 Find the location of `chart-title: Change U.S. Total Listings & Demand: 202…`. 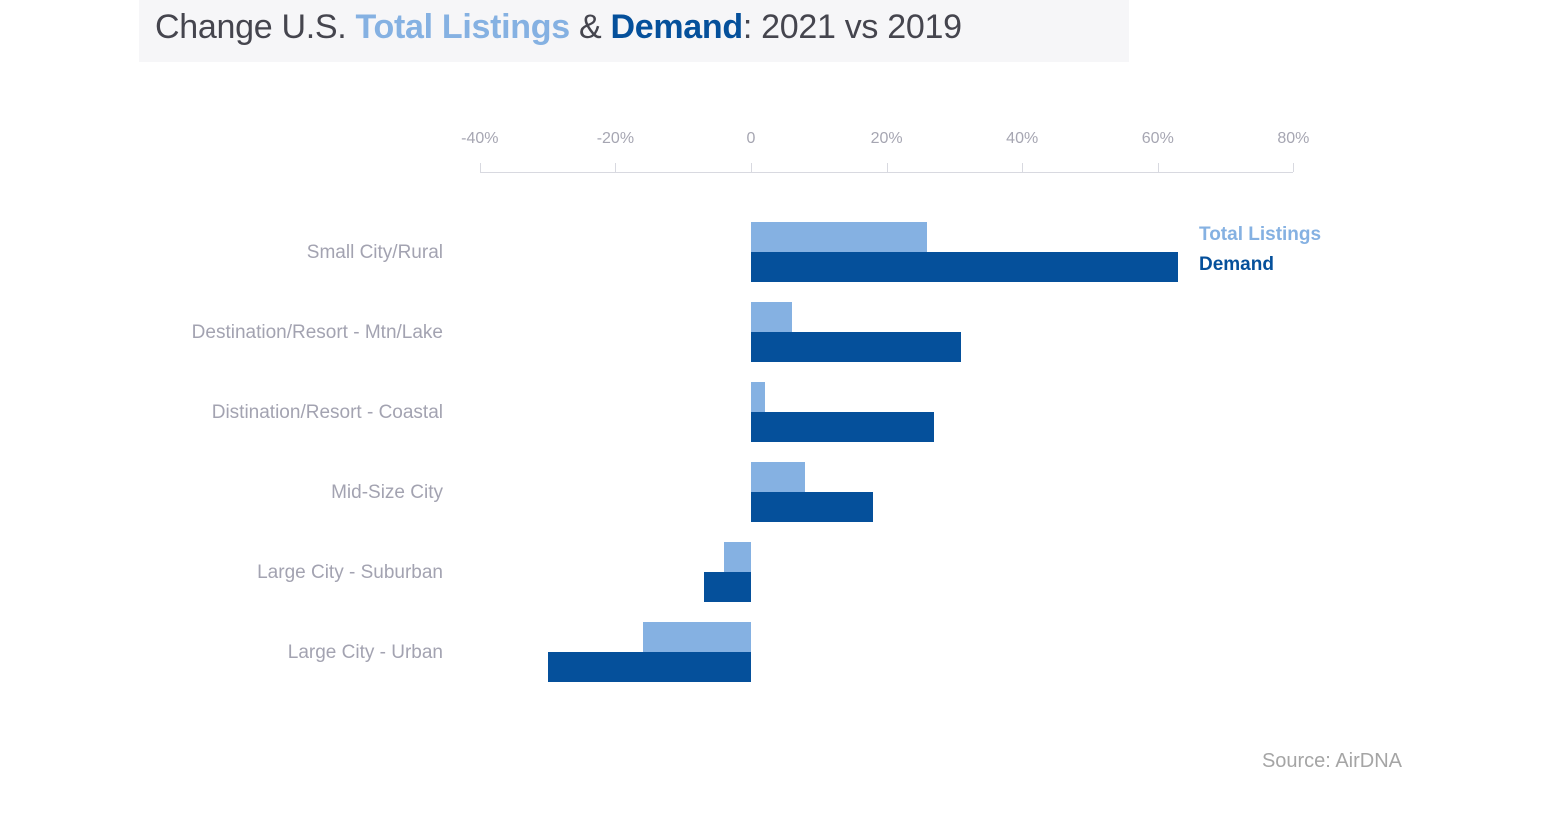

chart-title: Change U.S. Total Listings & Demand: 202… is located at coordinates (558, 27).